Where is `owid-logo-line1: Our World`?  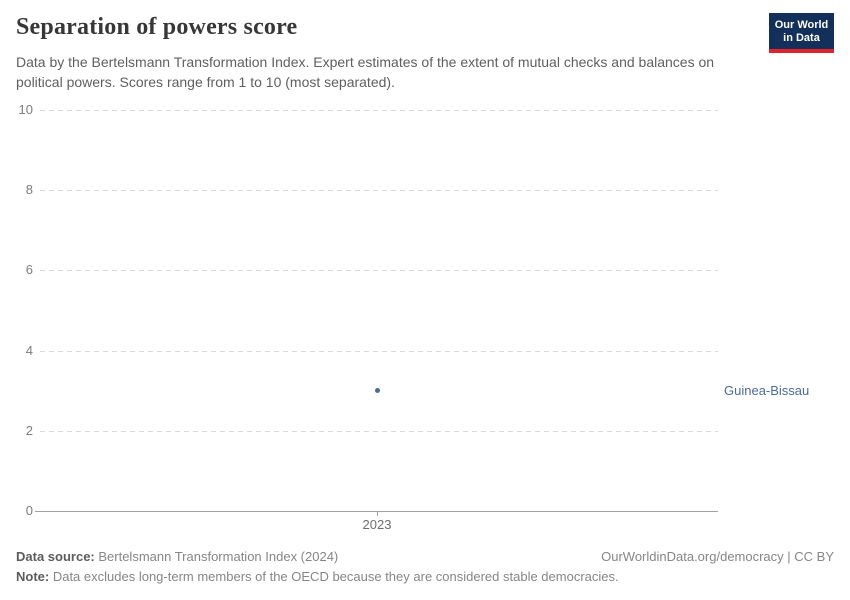 owid-logo-line1: Our World is located at coordinates (801, 25).